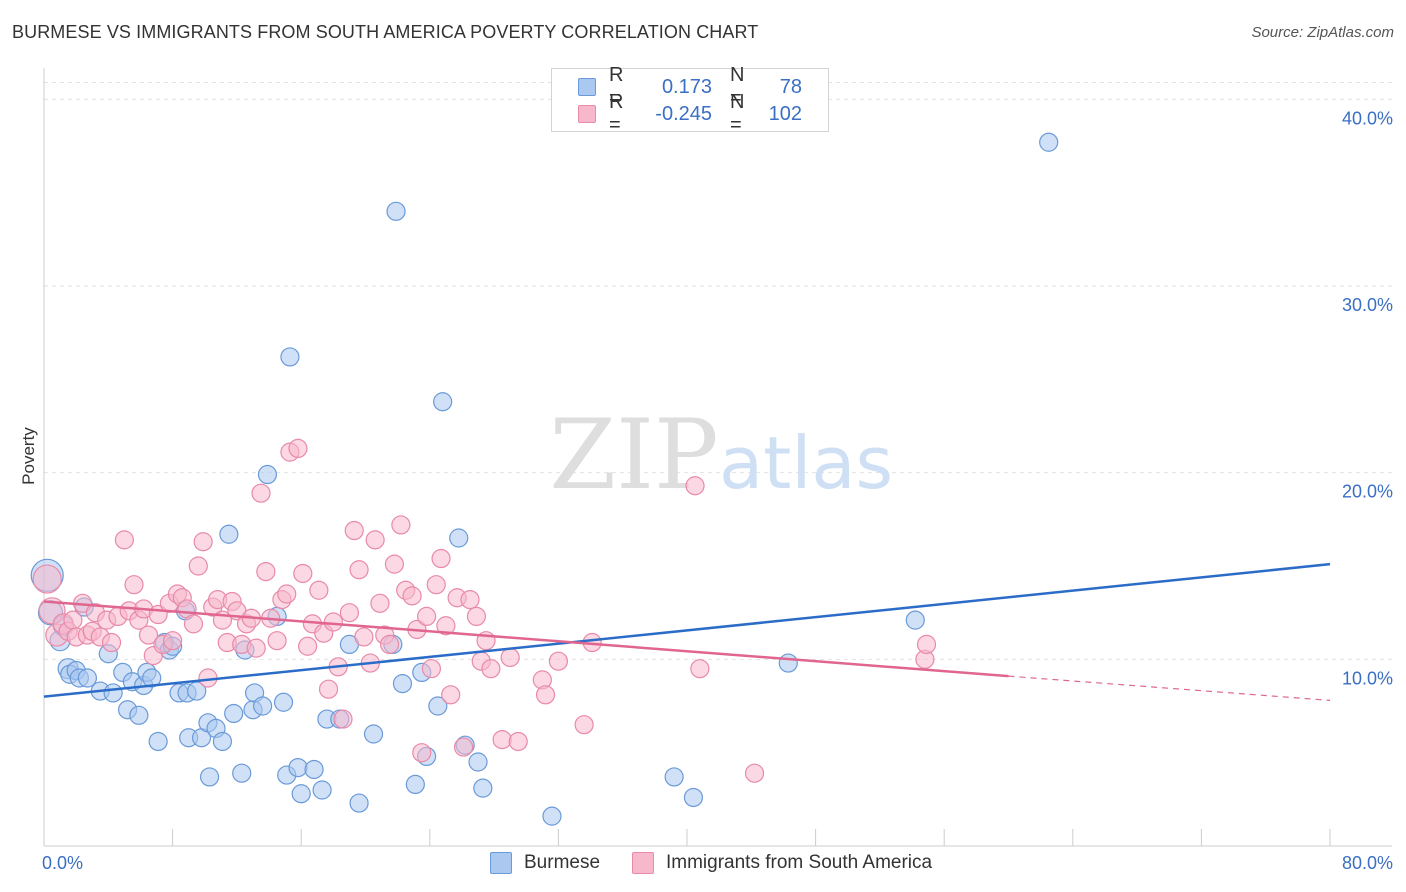 Image resolution: width=1406 pixels, height=892 pixels. Describe the element at coordinates (587, 87) in the screenshot. I see `burmese-swatch` at that location.